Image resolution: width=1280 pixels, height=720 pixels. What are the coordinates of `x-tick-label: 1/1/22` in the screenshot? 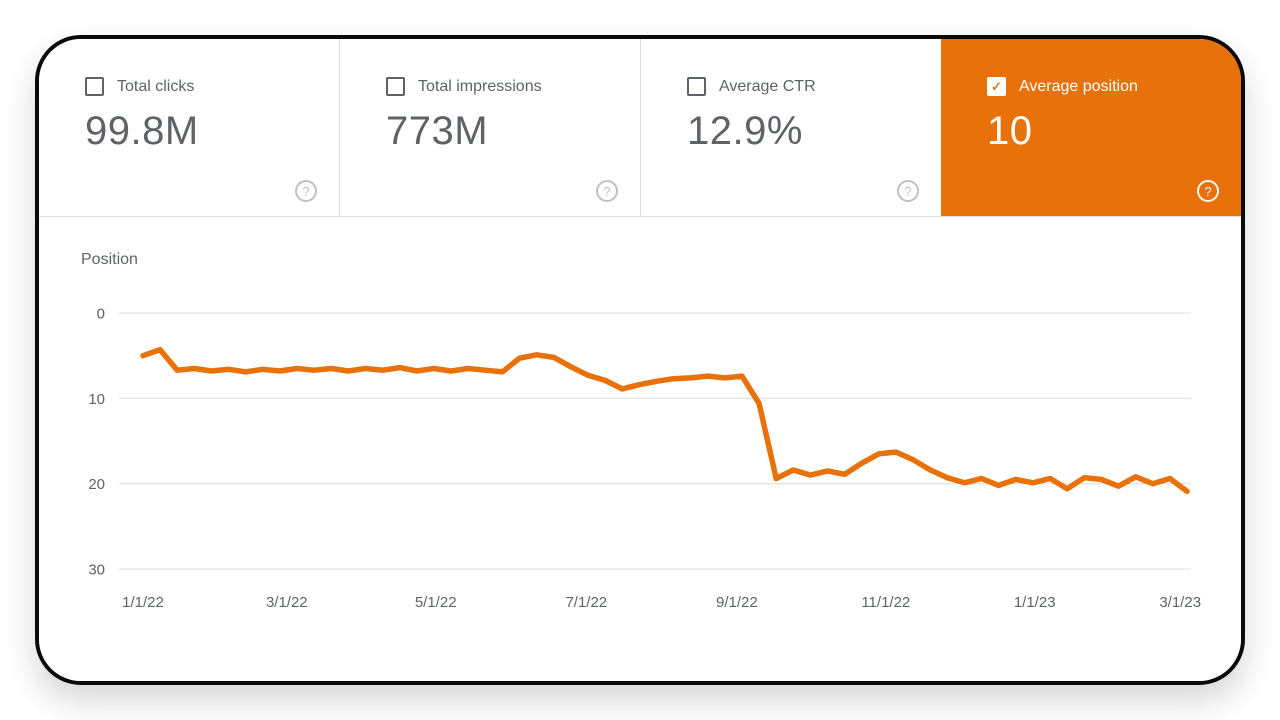 It's located at (143, 602).